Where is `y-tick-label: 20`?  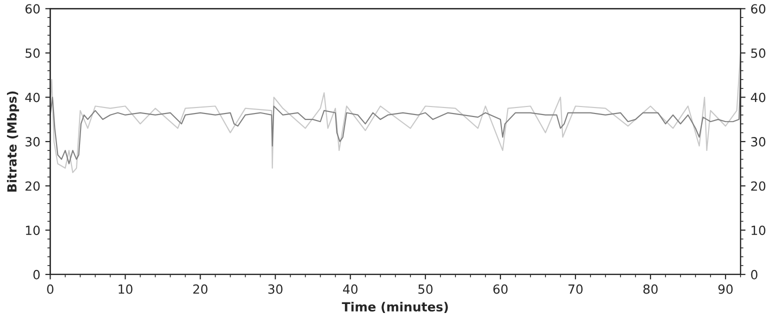
y-tick-label: 20 is located at coordinates (33, 186).